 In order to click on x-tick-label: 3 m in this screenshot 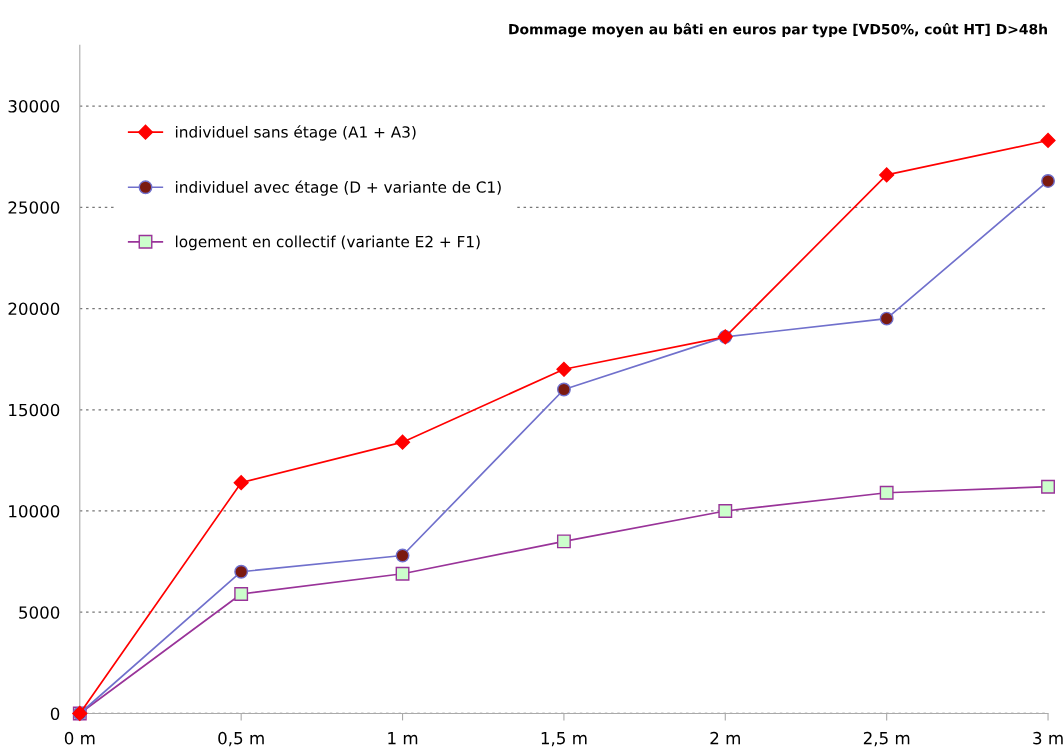, I will do `click(1048, 738)`.